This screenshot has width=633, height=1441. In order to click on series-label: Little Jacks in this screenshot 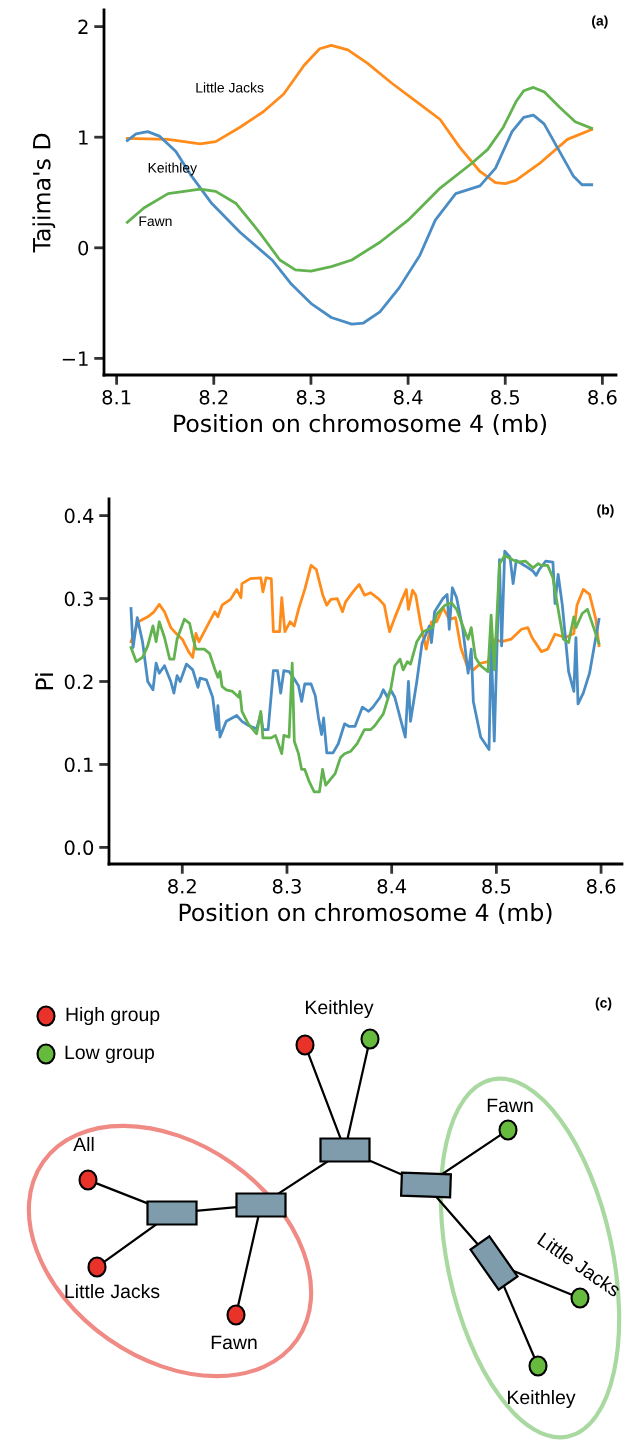, I will do `click(230, 87)`.